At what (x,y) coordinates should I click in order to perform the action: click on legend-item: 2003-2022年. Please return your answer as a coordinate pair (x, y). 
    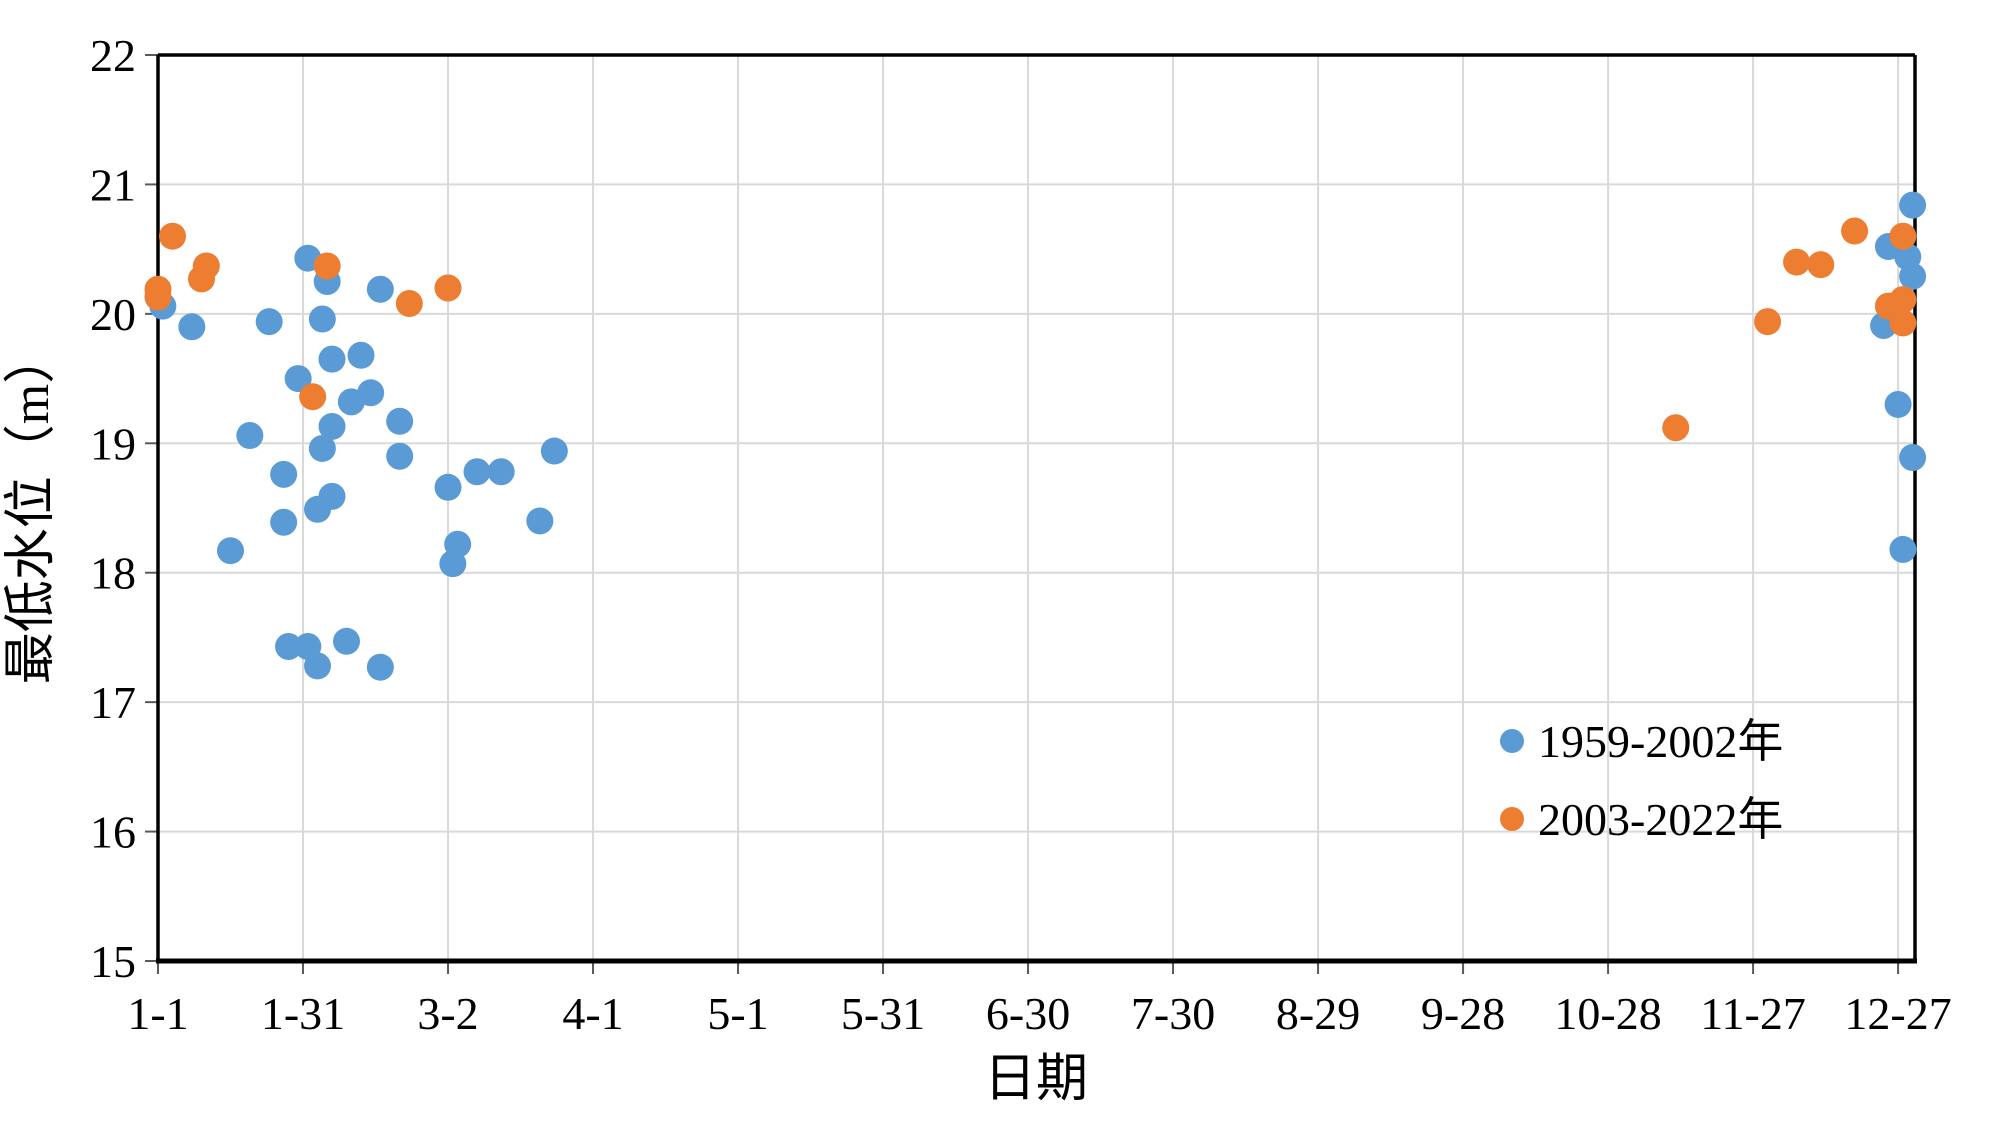
    Looking at the image, I should click on (1641, 819).